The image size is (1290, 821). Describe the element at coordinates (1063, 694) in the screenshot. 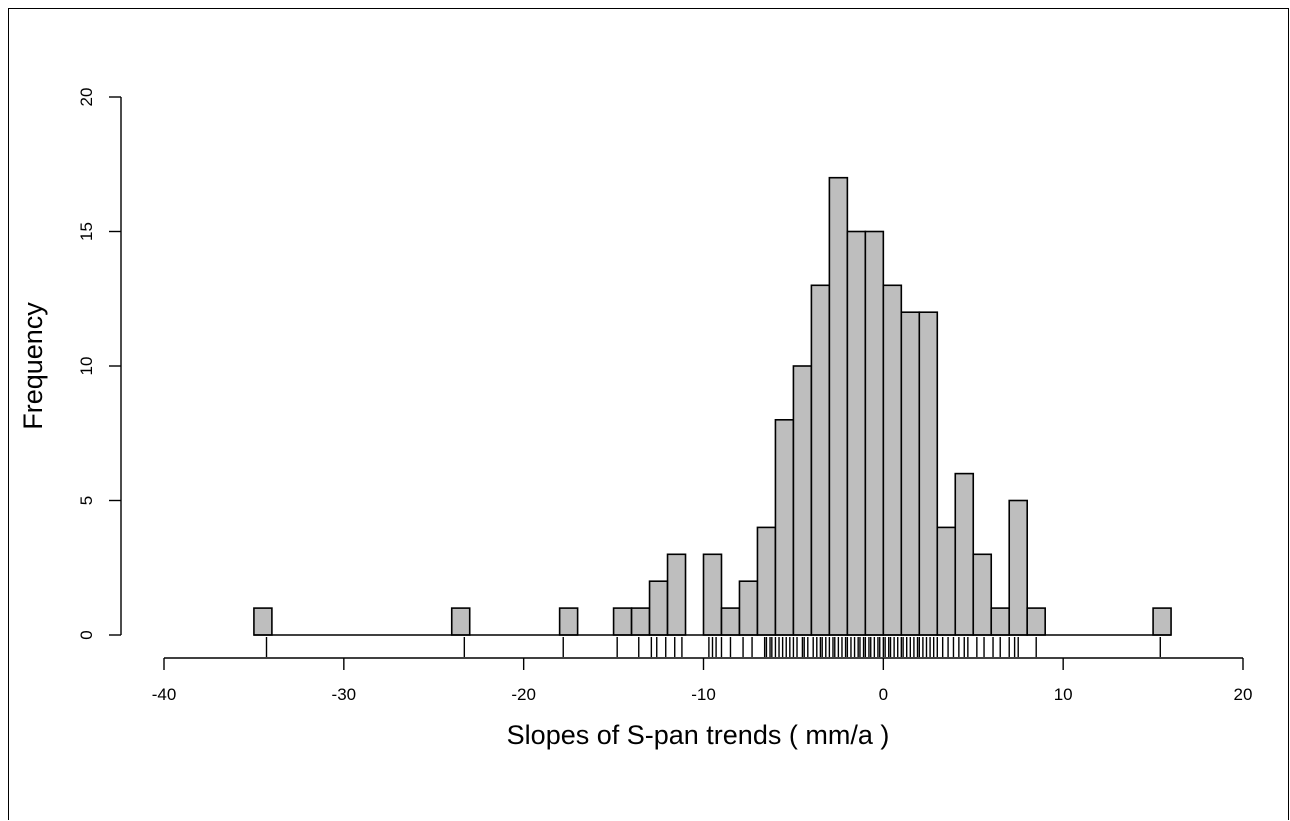

I see `x-tick-label: 10` at that location.